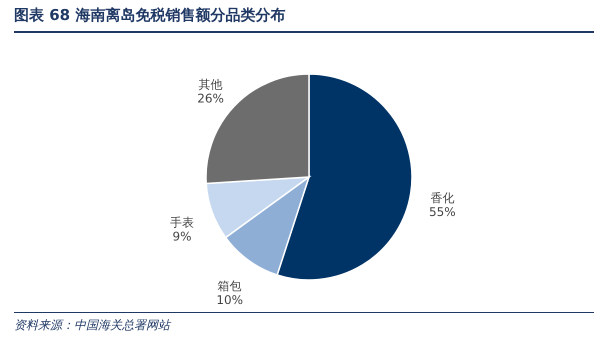  What do you see at coordinates (229, 300) in the screenshot?
I see `data-label: 10%` at bounding box center [229, 300].